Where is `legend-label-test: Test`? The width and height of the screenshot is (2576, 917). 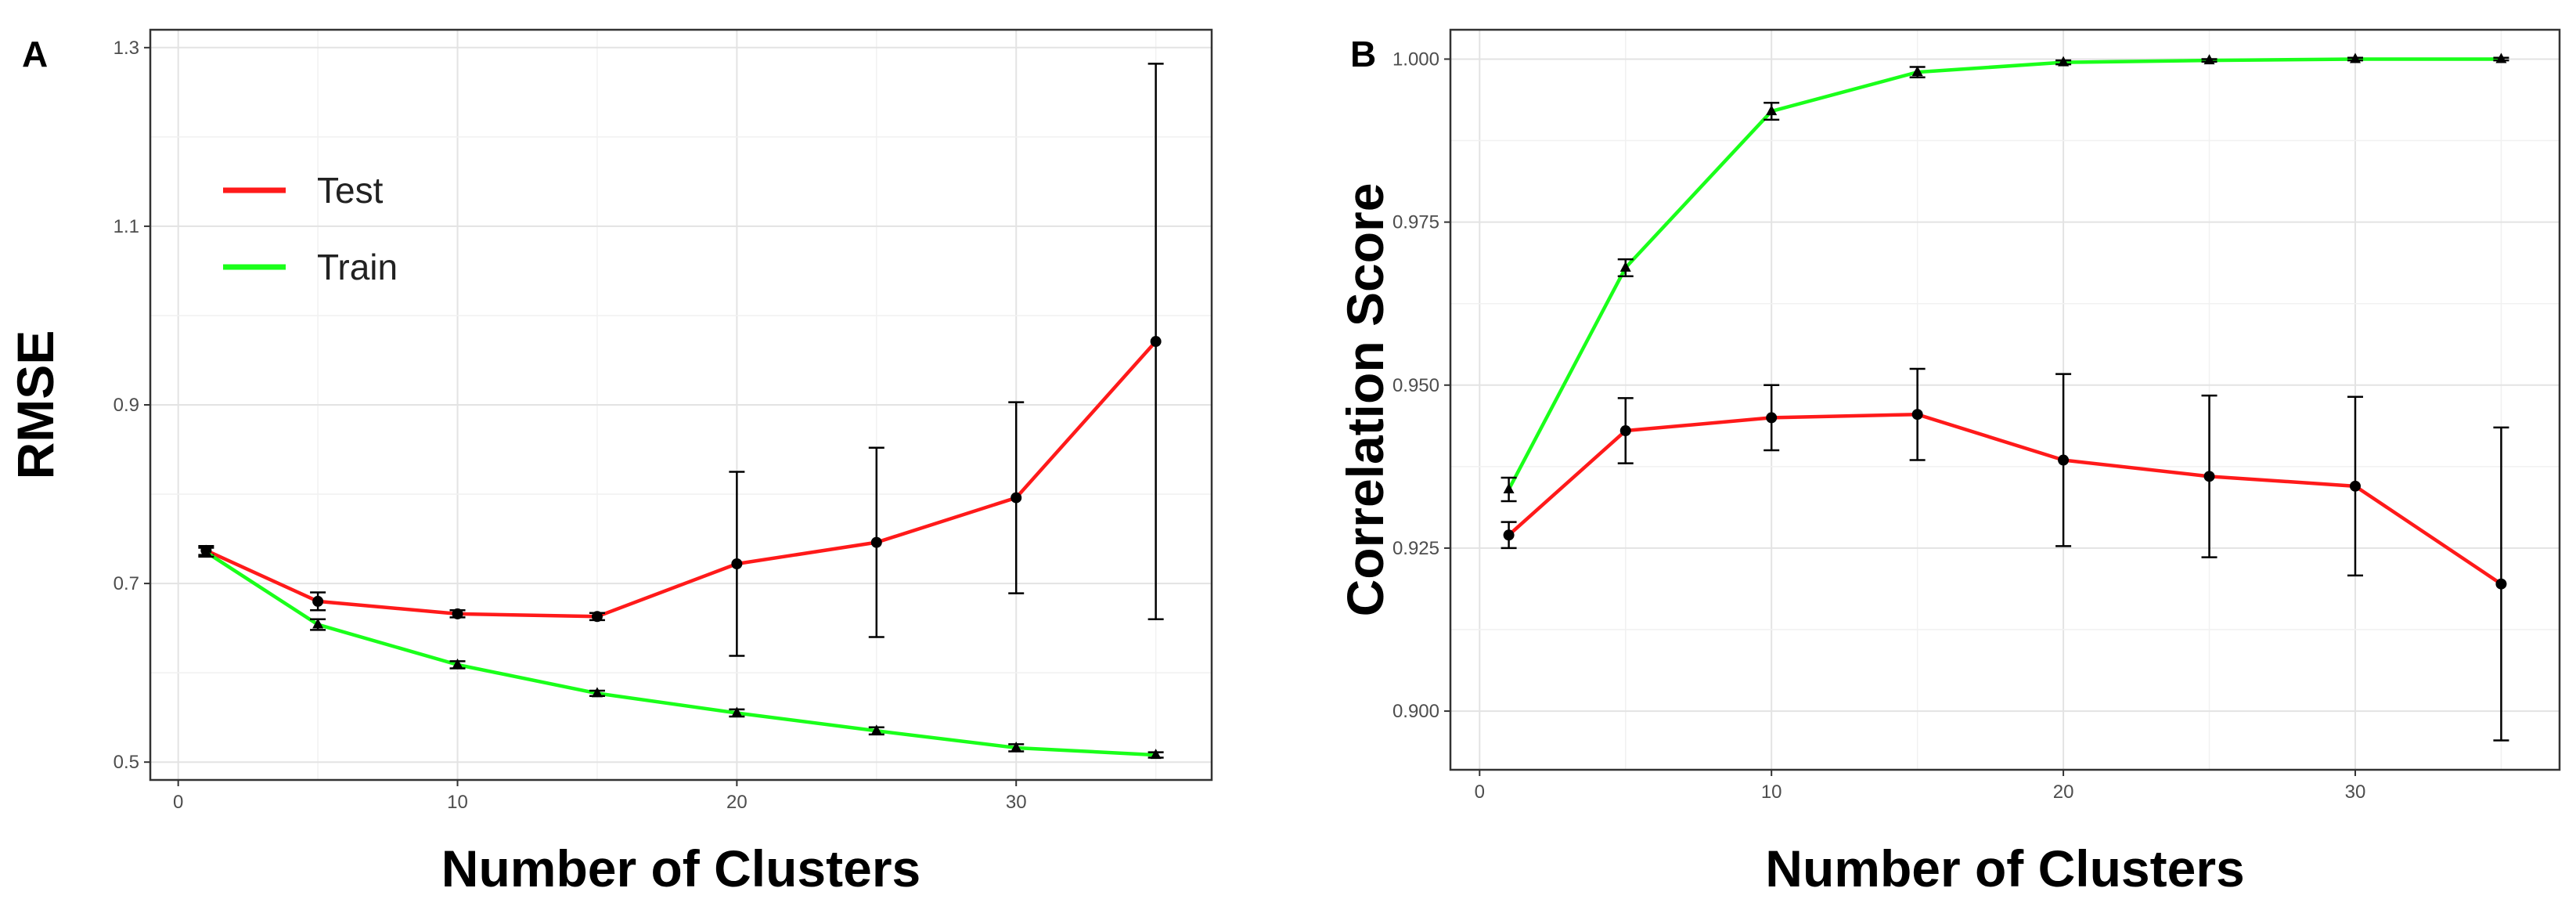 legend-label-test: Test is located at coordinates (350, 190).